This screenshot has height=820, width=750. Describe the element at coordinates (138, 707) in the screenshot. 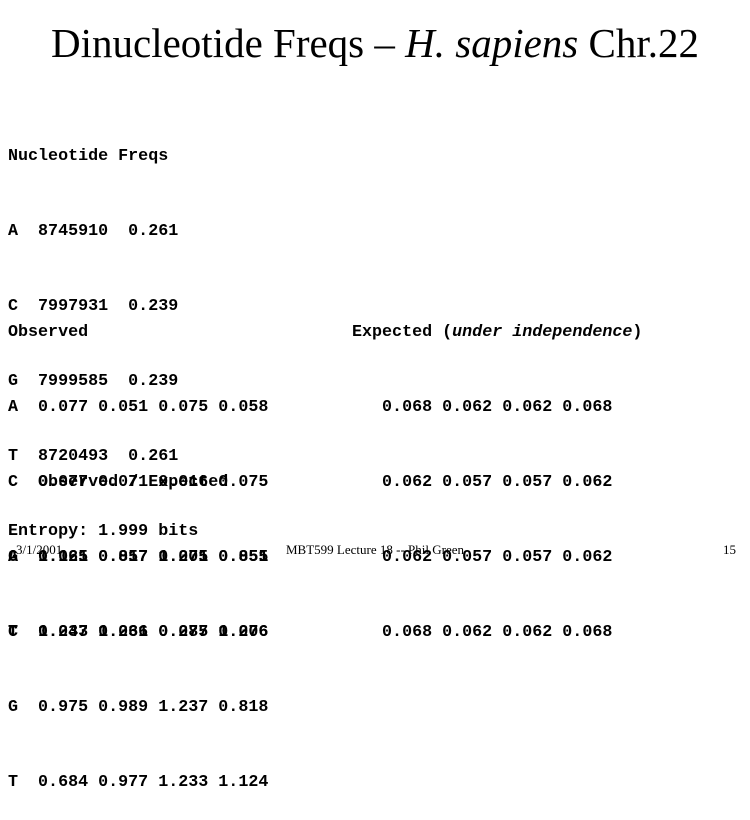

I see `ratio-row-g: G 0.975 0.989 1.237 0.818` at that location.